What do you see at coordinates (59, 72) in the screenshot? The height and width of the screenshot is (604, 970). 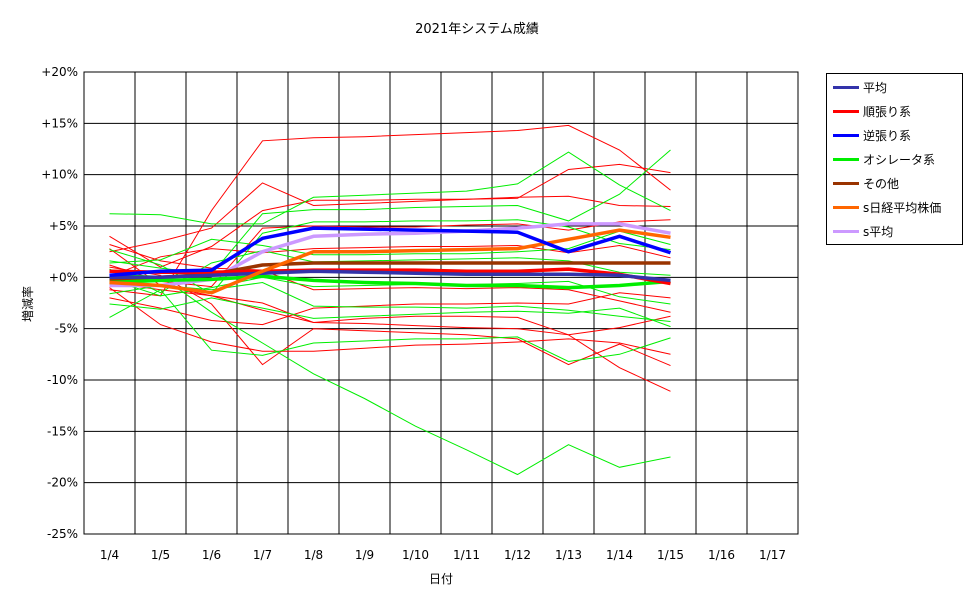 I see `y-tick-label: +20%` at bounding box center [59, 72].